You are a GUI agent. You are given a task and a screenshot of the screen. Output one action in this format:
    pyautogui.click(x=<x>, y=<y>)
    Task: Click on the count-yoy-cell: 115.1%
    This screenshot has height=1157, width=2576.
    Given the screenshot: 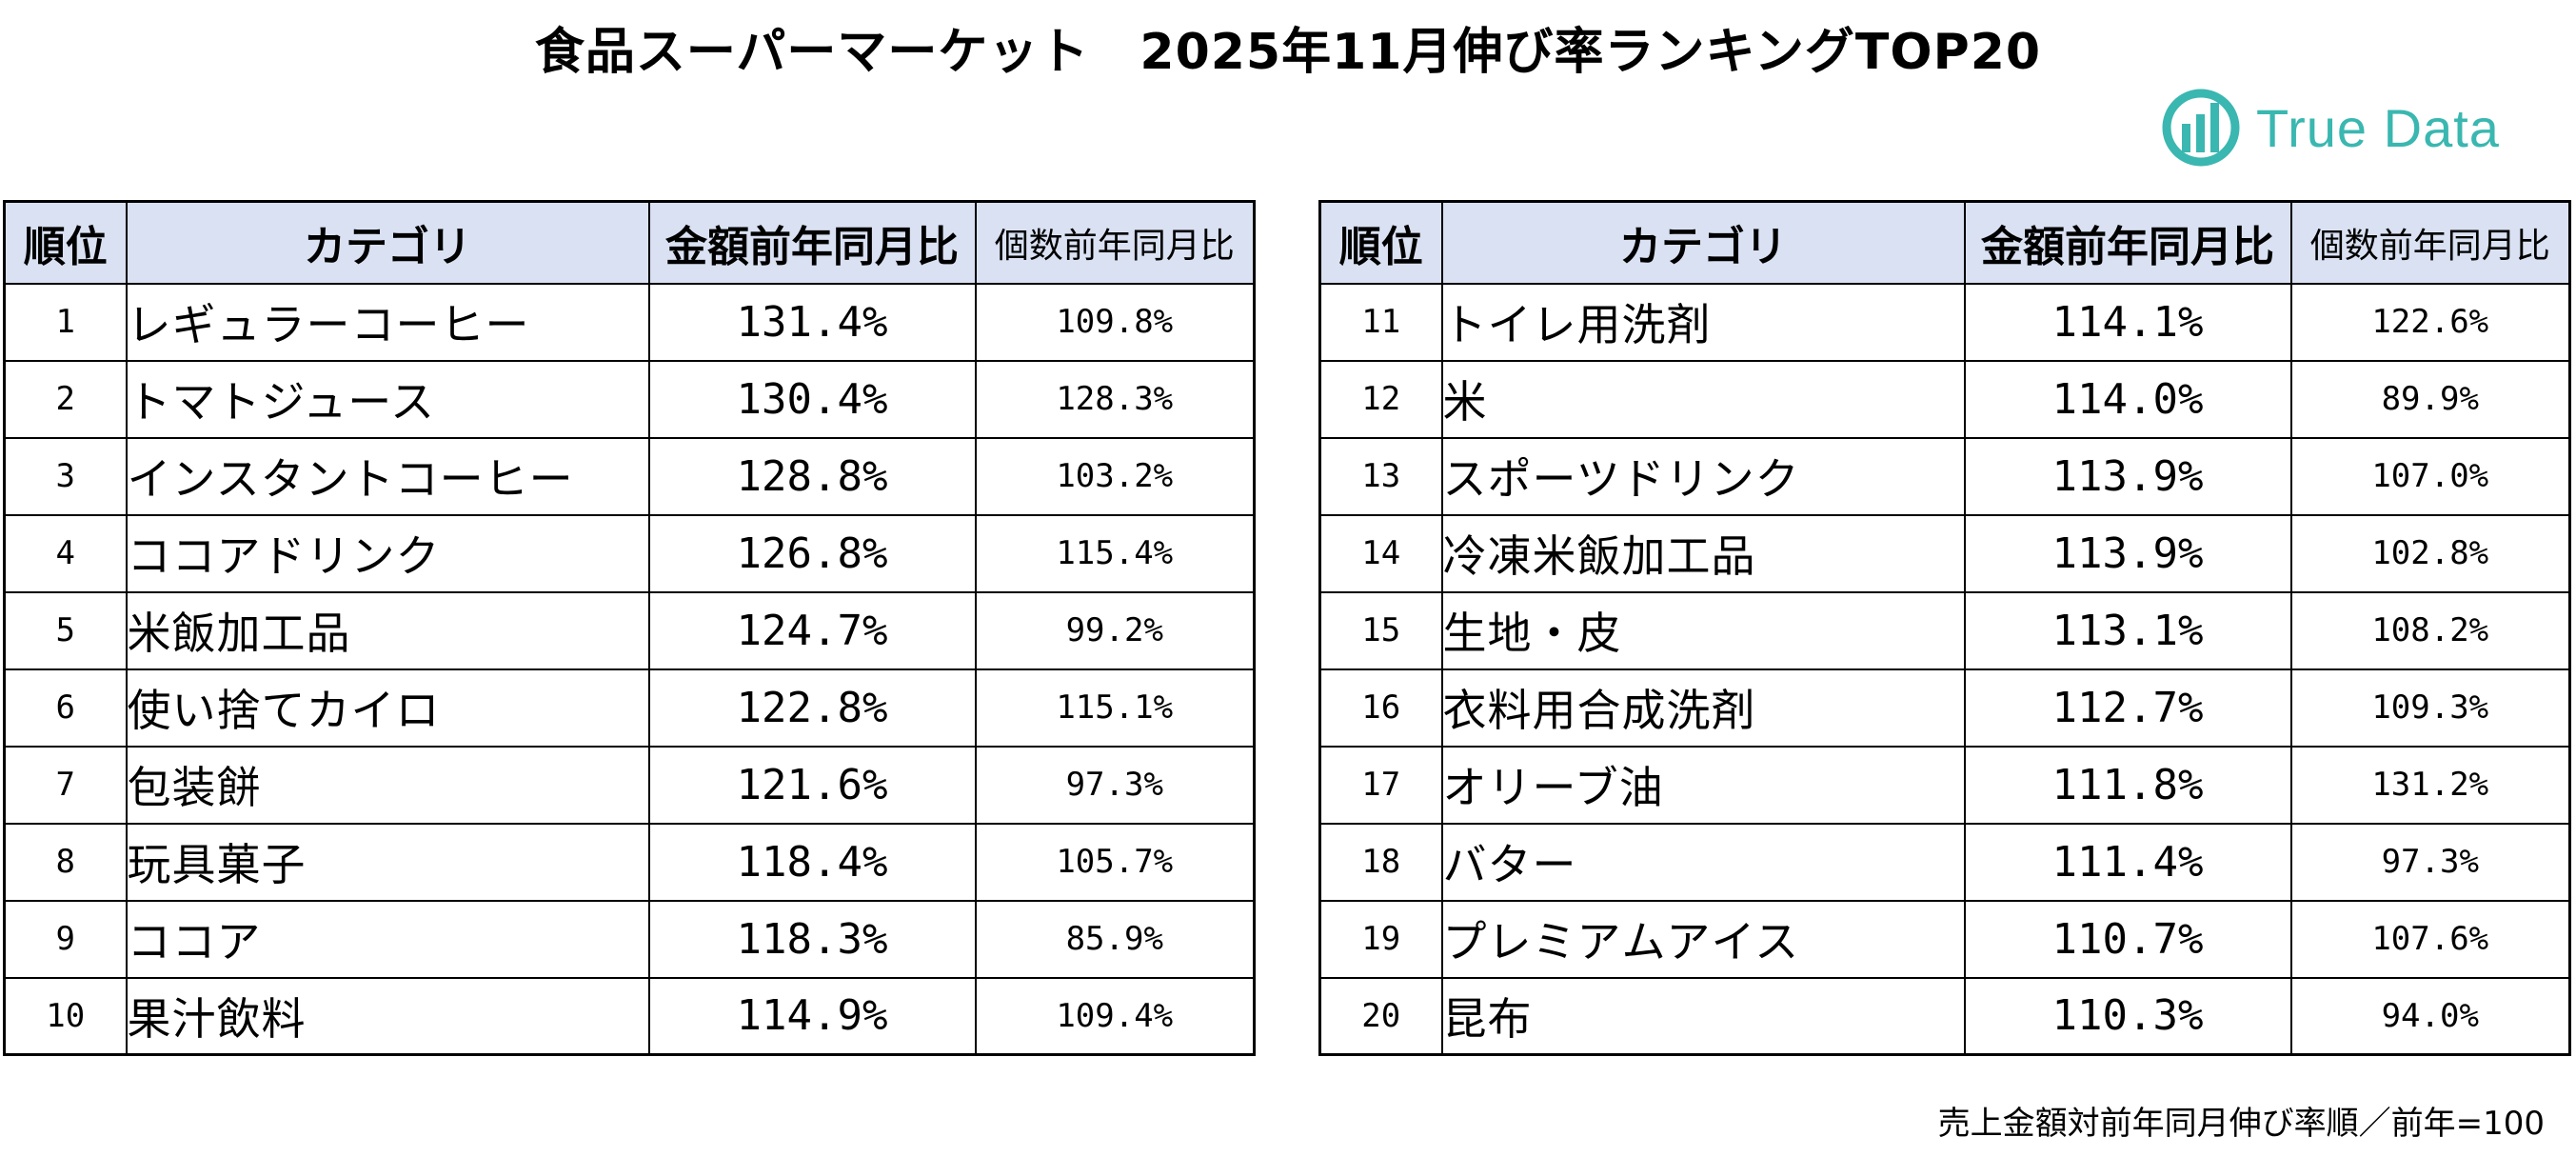 What is the action you would take?
    pyautogui.click(x=1115, y=708)
    